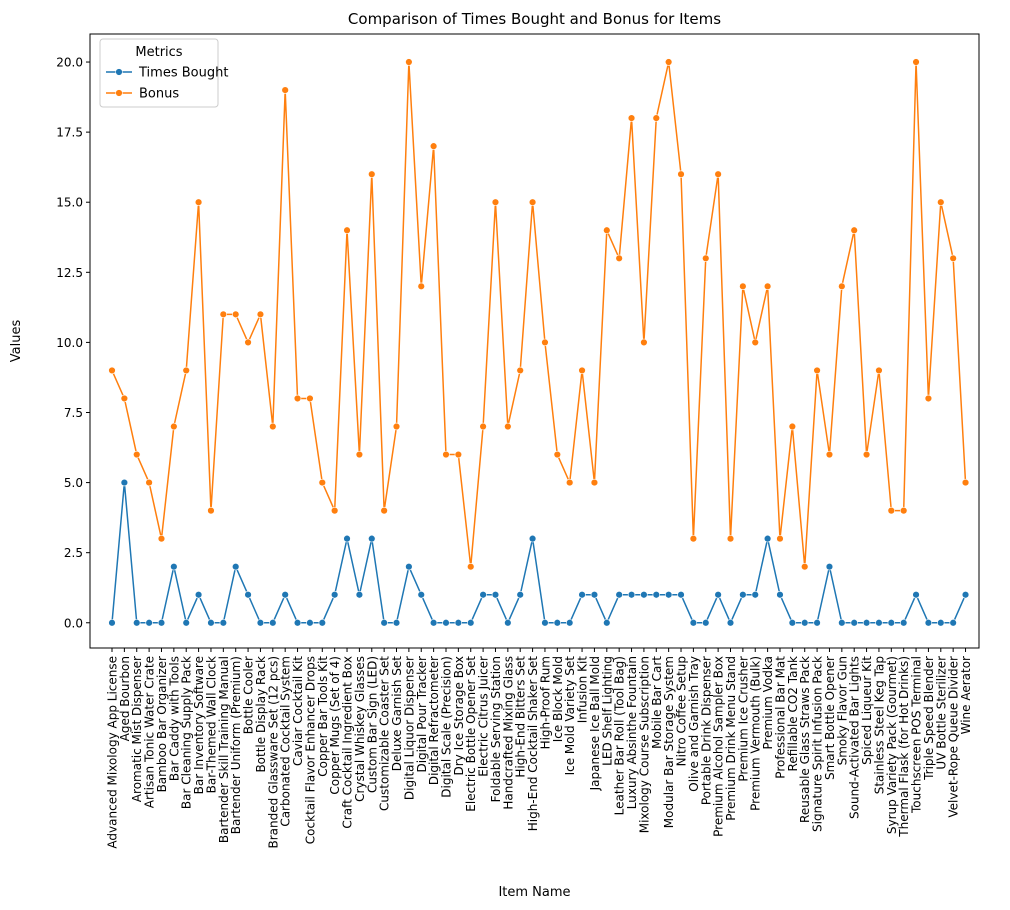 Image resolution: width=1010 pixels, height=910 pixels. Describe the element at coordinates (496, 729) in the screenshot. I see `x-tick-label: Foldable Serving Station` at that location.